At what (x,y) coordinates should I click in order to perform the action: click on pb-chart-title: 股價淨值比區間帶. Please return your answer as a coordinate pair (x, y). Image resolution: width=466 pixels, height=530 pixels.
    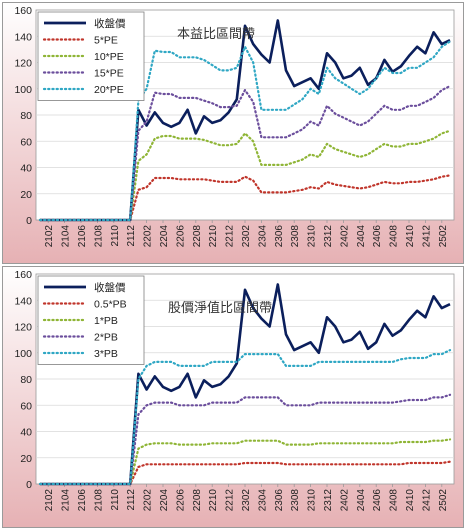
    Looking at the image, I should click on (220, 307).